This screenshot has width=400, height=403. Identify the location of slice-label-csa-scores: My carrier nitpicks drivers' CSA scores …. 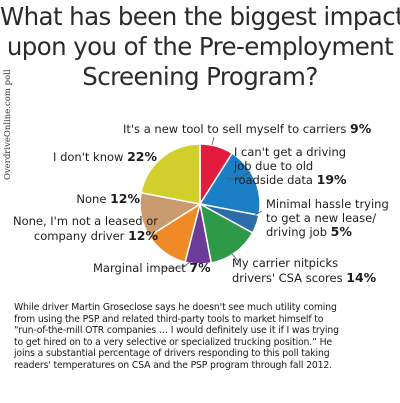
(304, 270).